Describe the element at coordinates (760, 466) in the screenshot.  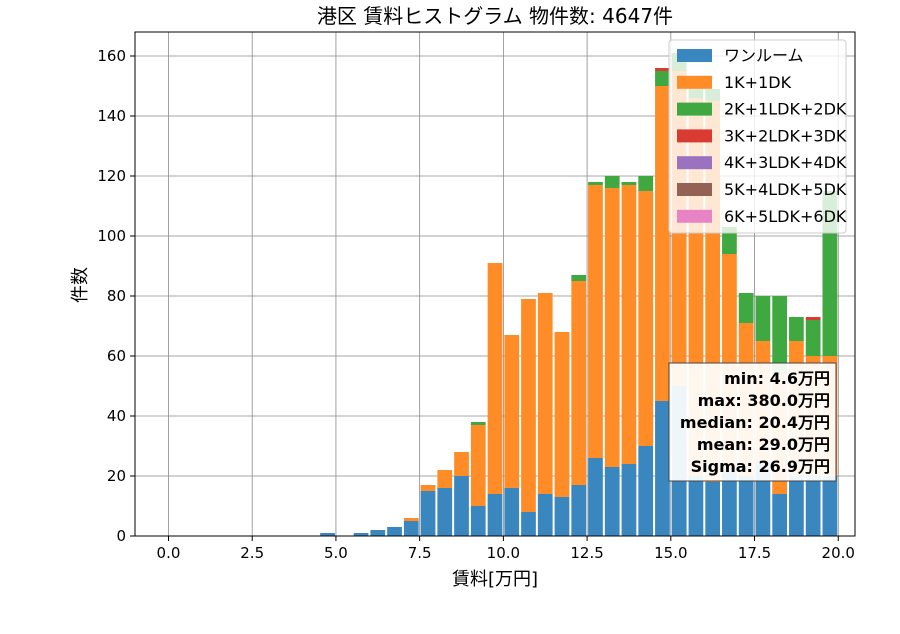
I see `stat-sigma: Sigma: 26.9万円` at that location.